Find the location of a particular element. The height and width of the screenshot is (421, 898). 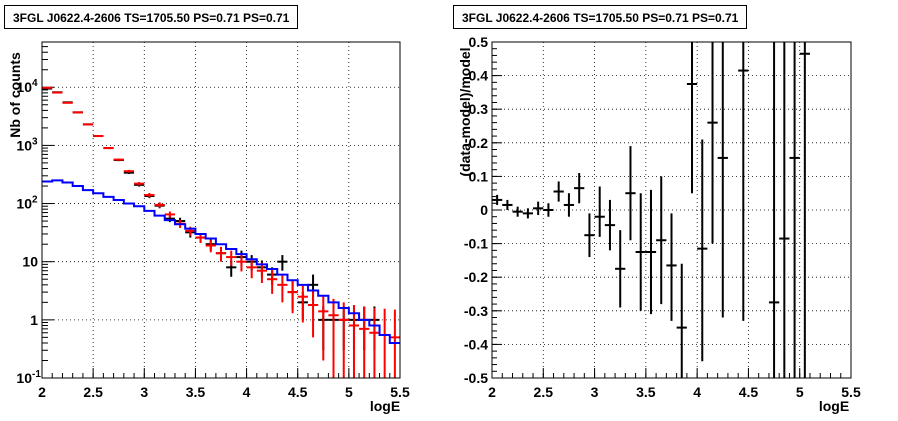

y-tick-label: -0.4 is located at coordinates (476, 344).